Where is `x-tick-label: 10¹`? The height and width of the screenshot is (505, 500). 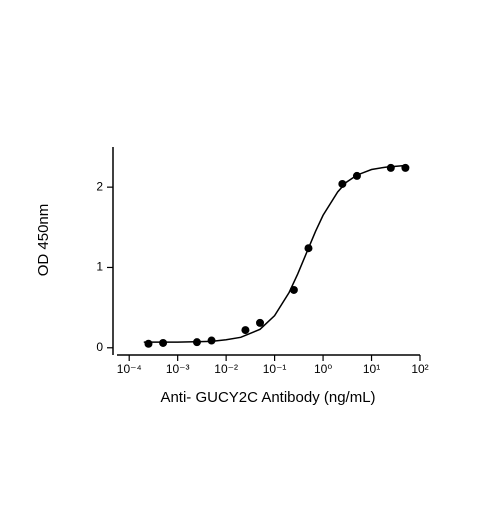 x-tick-label: 10¹ is located at coordinates (371, 369).